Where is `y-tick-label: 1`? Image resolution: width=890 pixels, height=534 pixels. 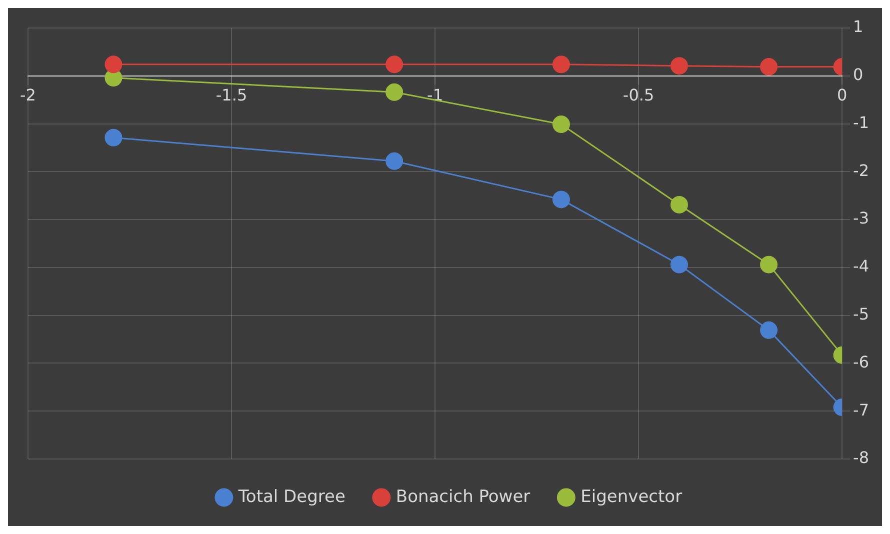 y-tick-label: 1 is located at coordinates (858, 26).